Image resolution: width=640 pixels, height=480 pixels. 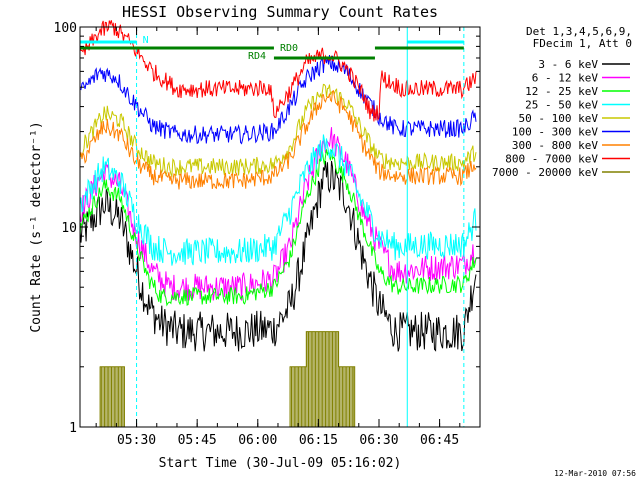 I want to click on x-tick-label-2: 06:00, so click(x=257, y=440).